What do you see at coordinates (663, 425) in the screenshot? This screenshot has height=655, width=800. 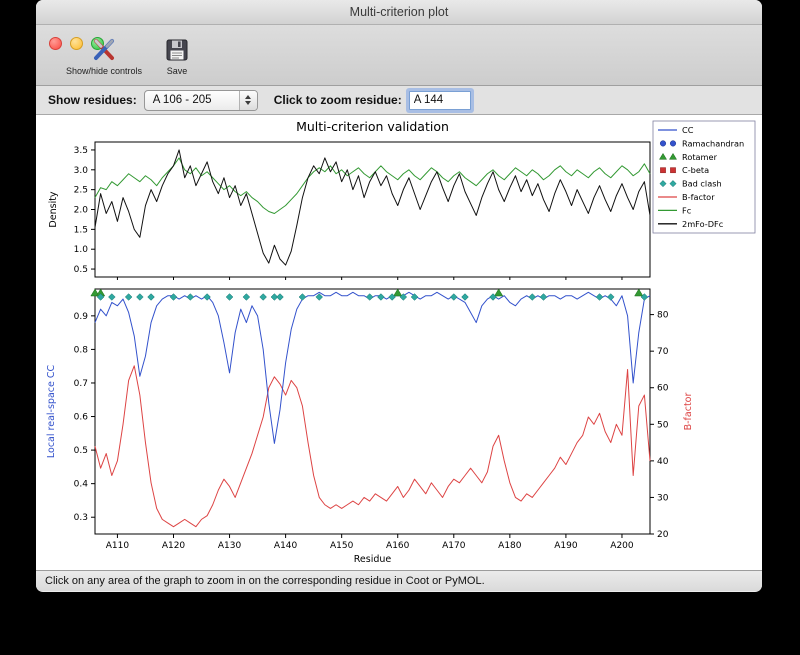 I see `svg-text: 50` at bounding box center [663, 425].